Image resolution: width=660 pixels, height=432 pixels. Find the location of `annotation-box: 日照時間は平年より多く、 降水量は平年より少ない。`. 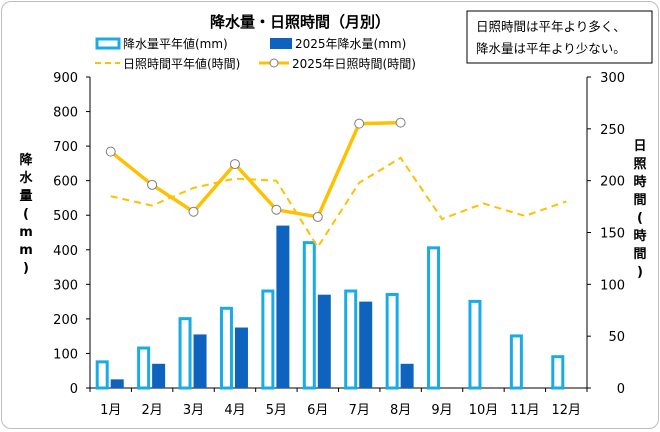

annotation-box: 日照時間は平年より多く、 降水量は平年より少ない。 is located at coordinates (559, 37).